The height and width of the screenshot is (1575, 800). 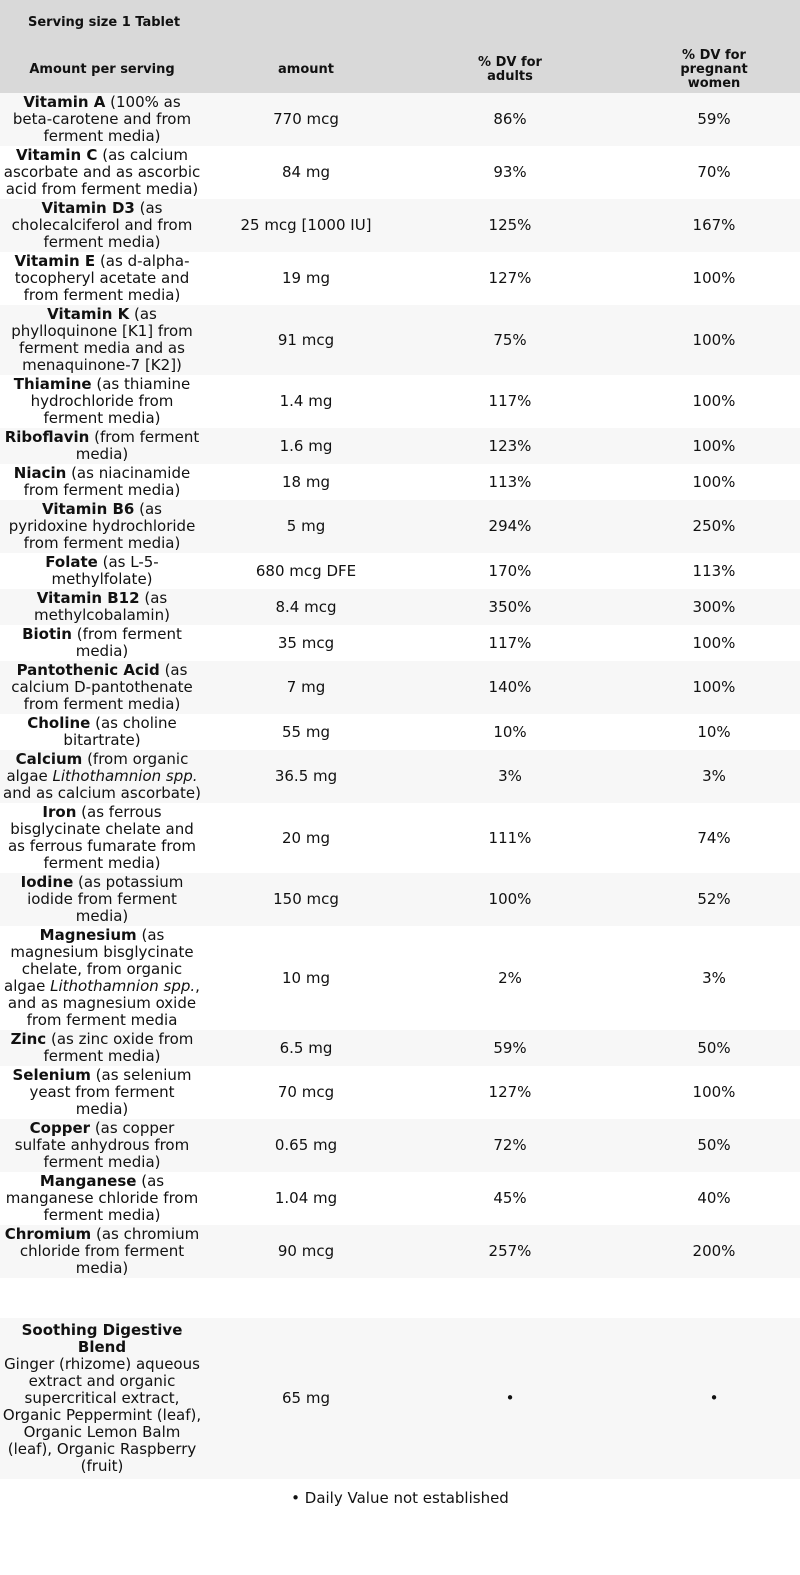 I want to click on nutrient-detail: (as zinc oxide from ferment media), so click(x=118, y=1047).